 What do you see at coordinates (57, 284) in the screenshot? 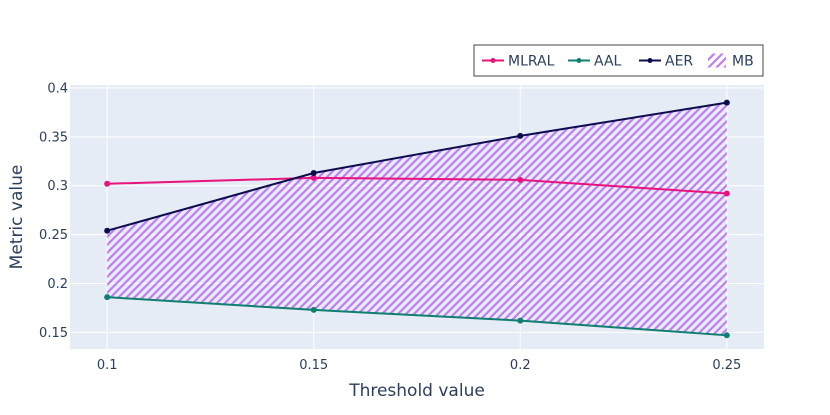
I see `y-tick-label: 0.2` at bounding box center [57, 284].